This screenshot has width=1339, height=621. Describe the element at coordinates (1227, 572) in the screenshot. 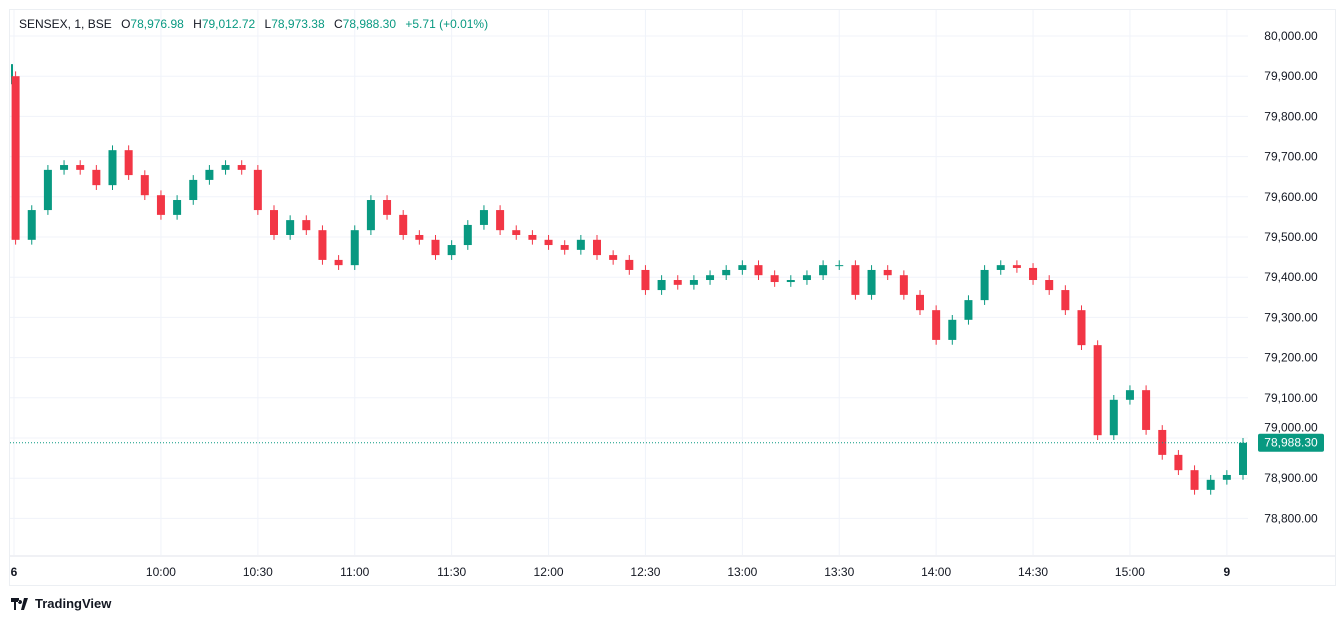

I see `x-tick-label: 9` at that location.